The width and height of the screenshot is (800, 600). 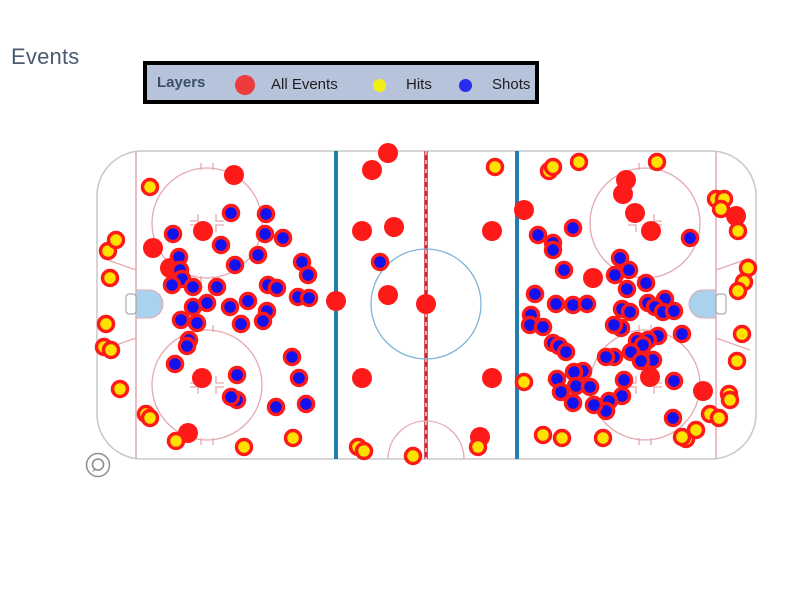 I want to click on layer-toggle-hits: Hits, so click(x=404, y=85).